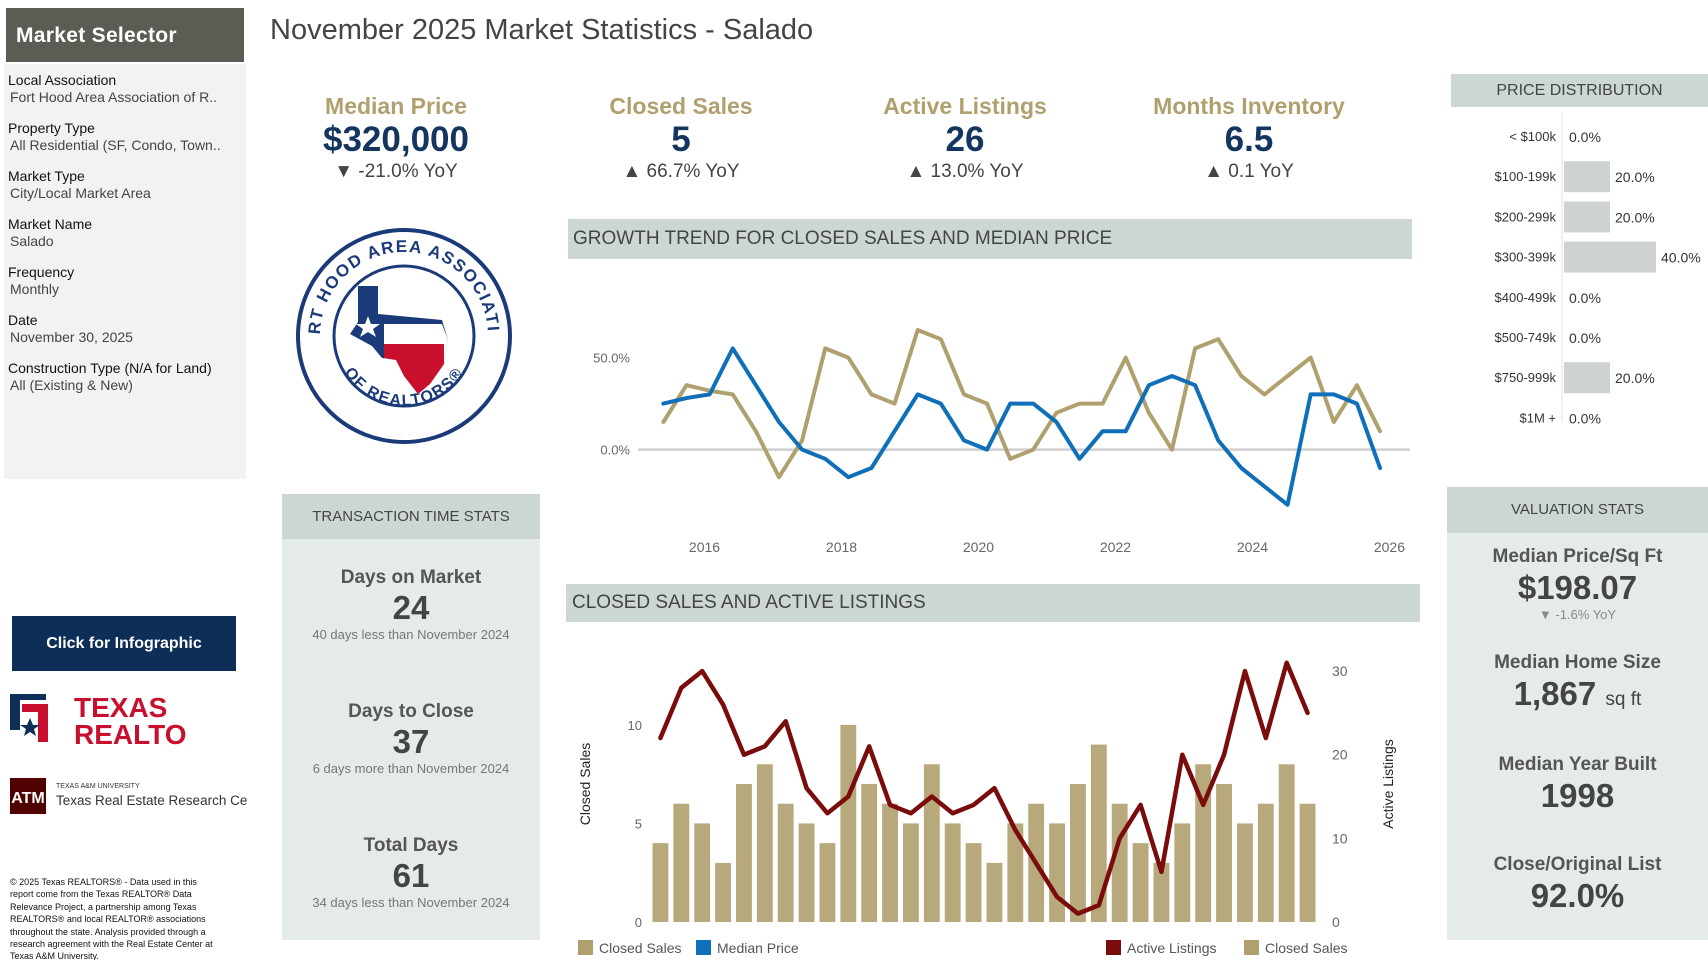 The image size is (1708, 960). I want to click on stat-label: Days on Market, so click(411, 577).